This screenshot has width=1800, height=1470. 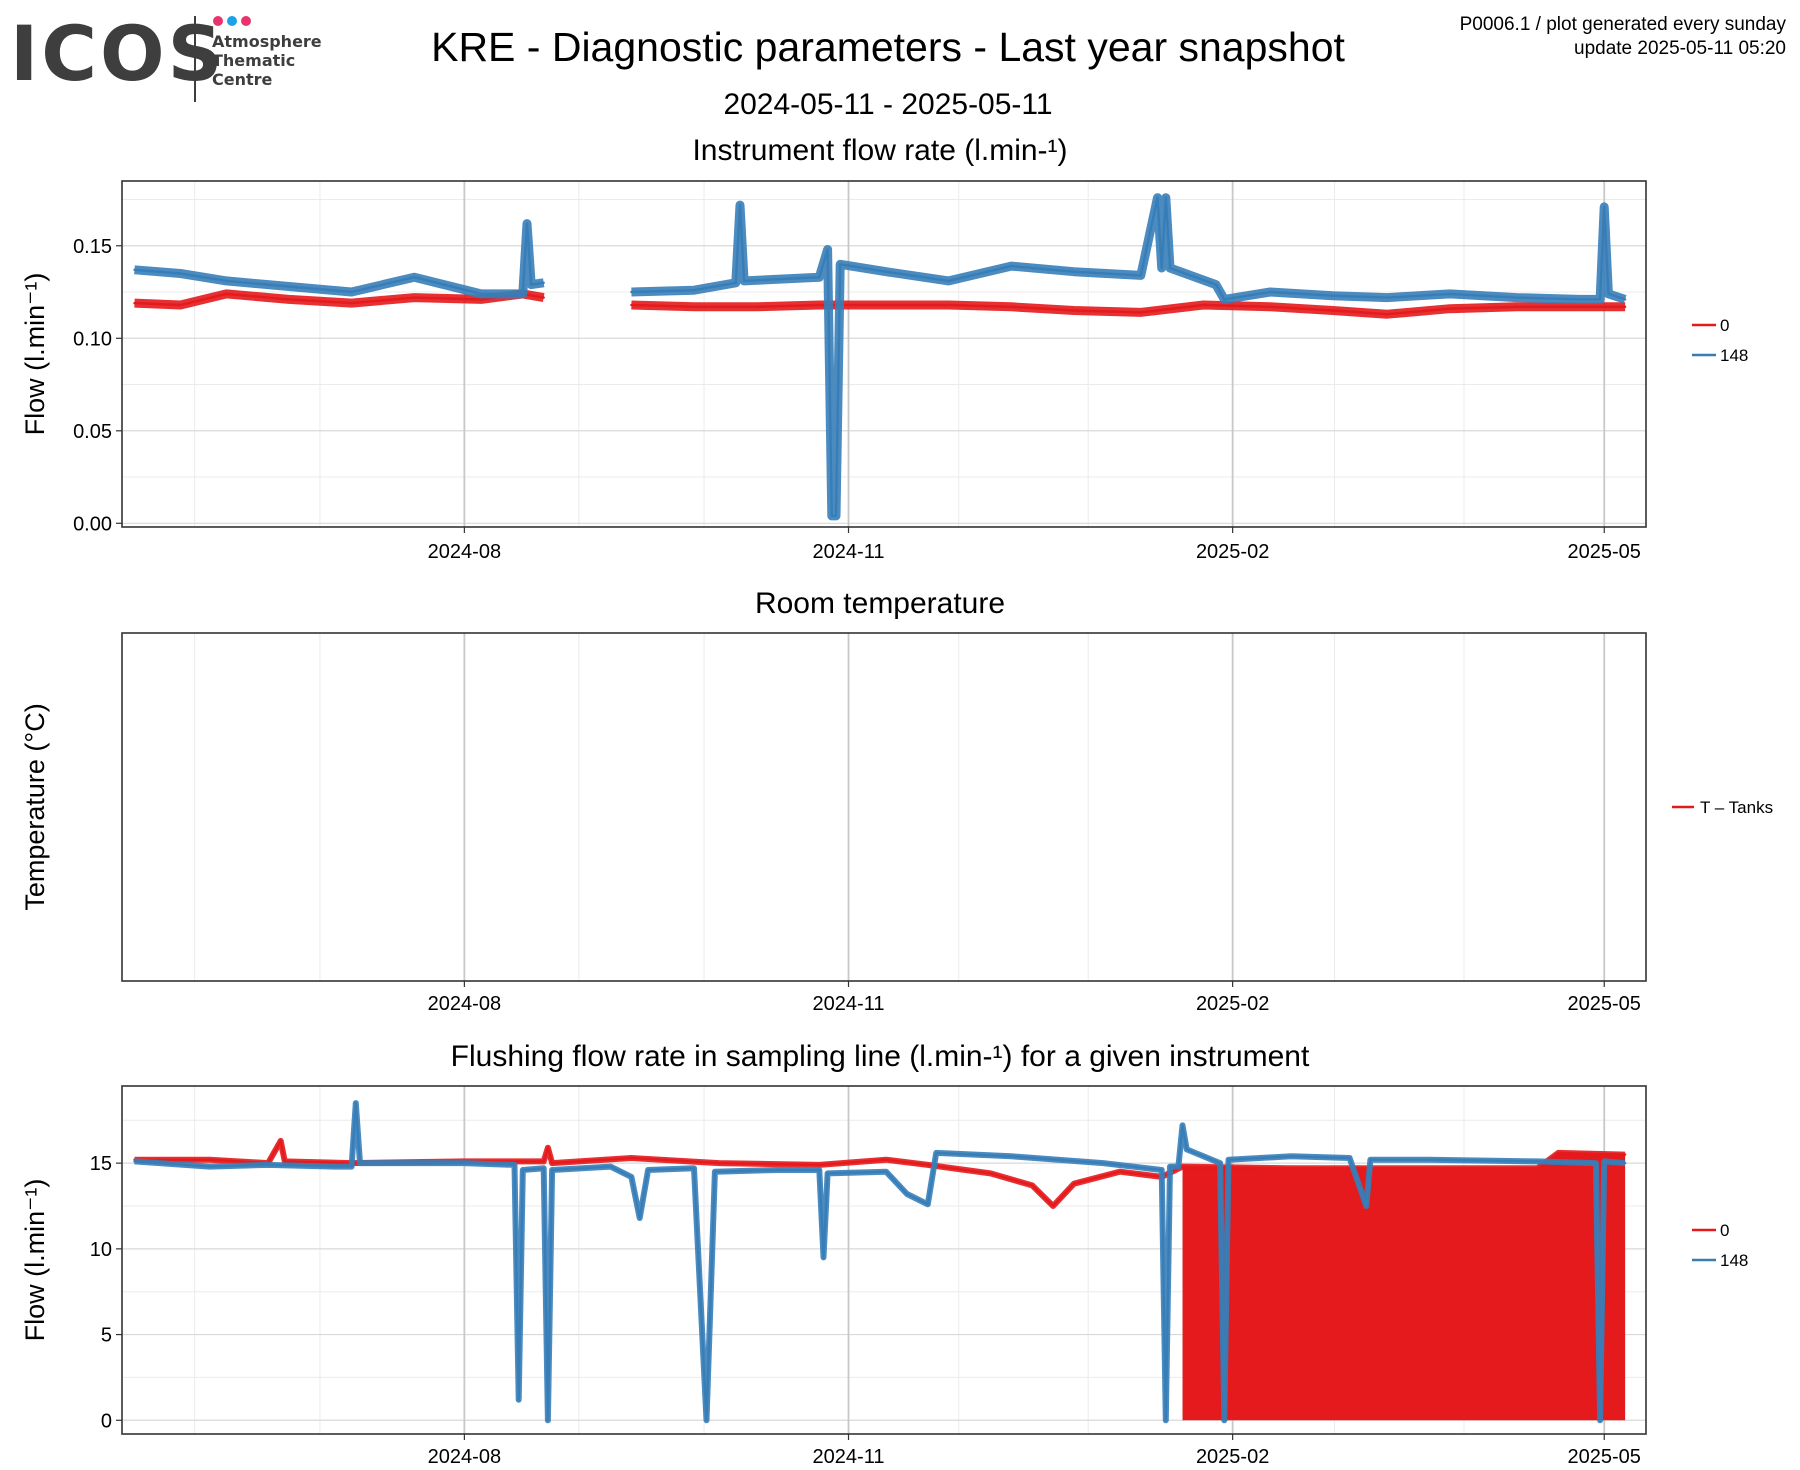 What do you see at coordinates (242, 79) in the screenshot?
I see `logo-line-3: Centre` at bounding box center [242, 79].